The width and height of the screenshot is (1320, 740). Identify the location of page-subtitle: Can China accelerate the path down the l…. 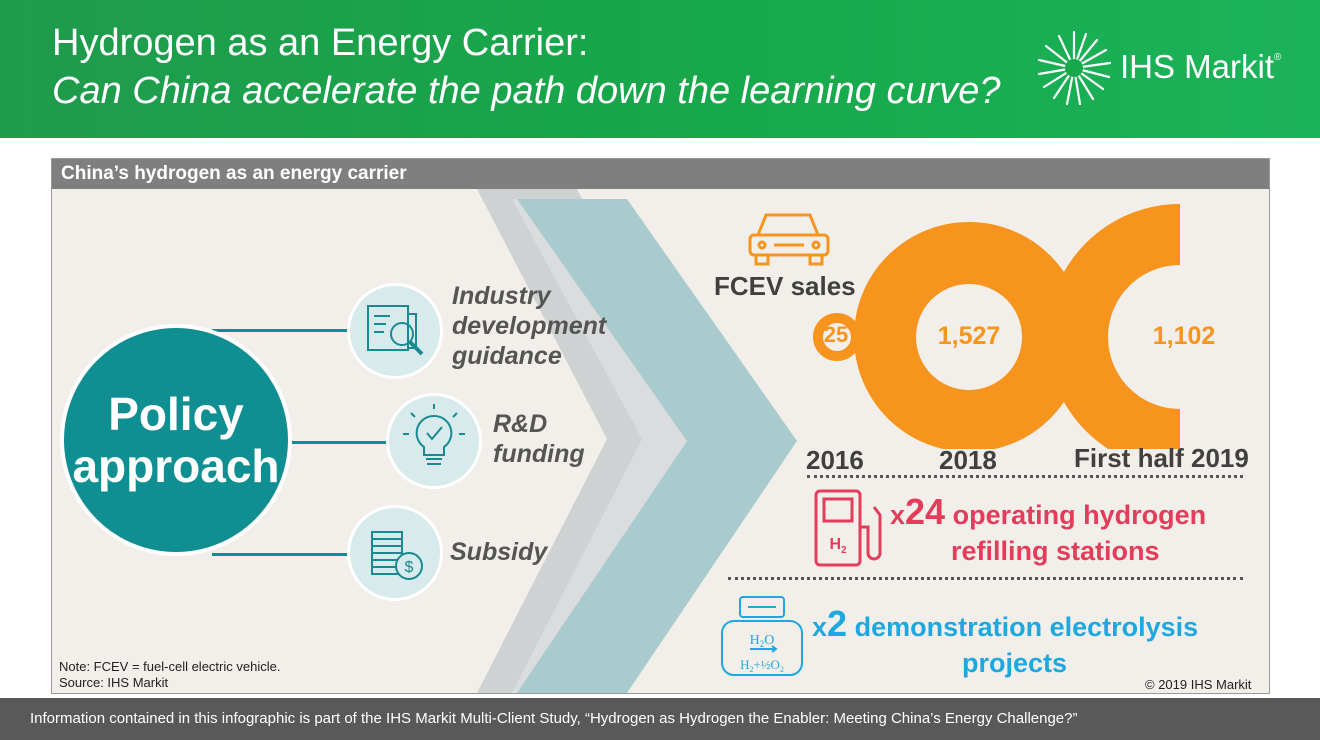
(526, 91).